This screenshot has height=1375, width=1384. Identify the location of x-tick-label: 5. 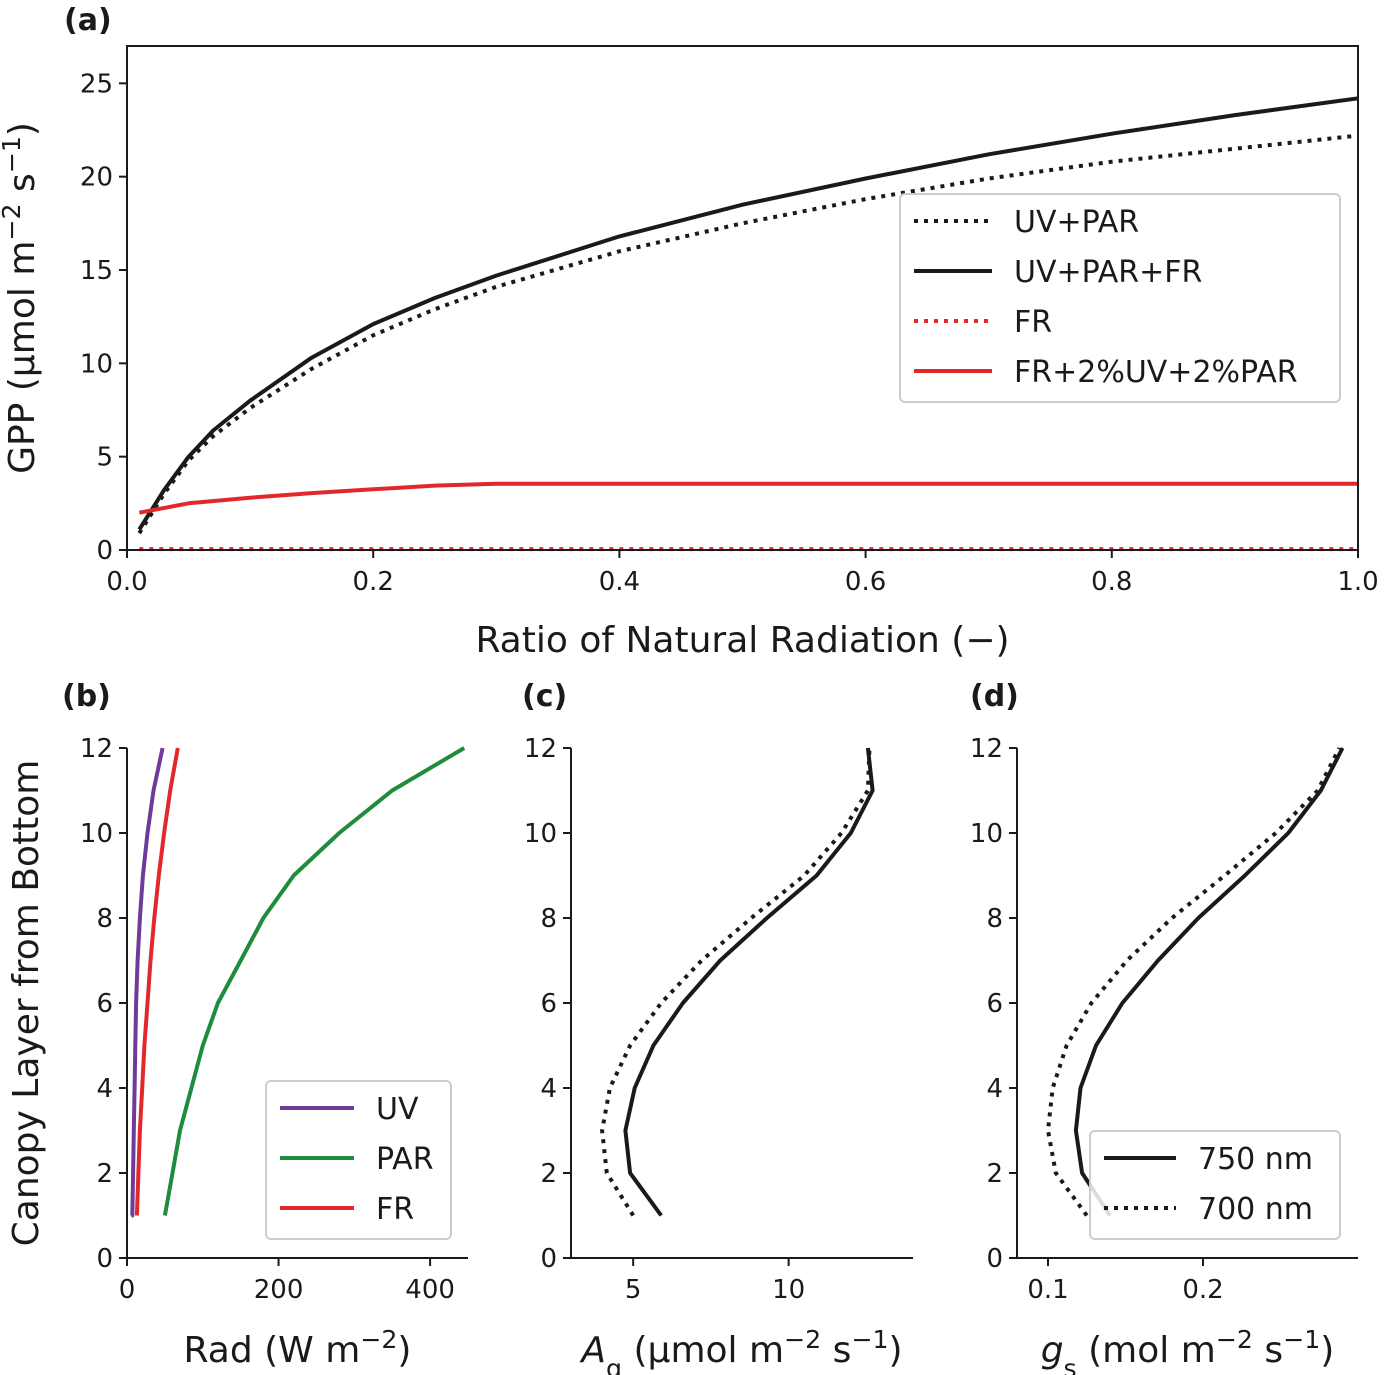
(633, 1290).